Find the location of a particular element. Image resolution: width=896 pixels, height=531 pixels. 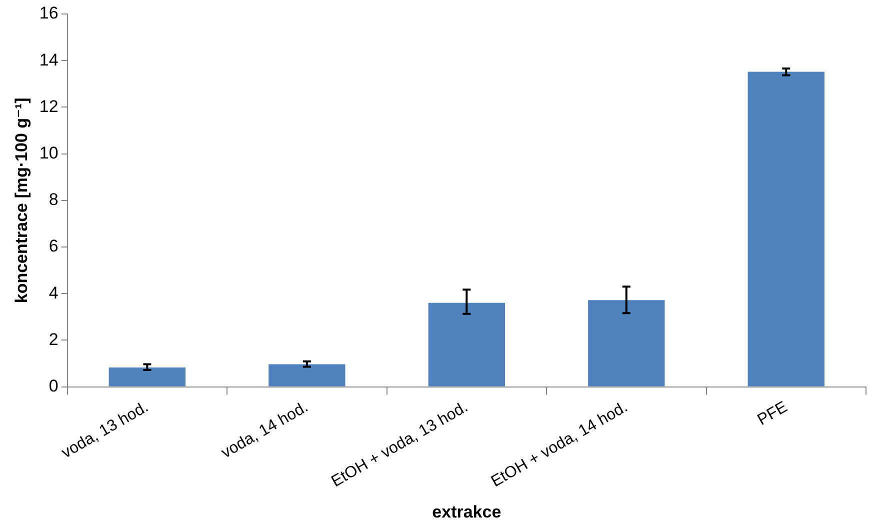

y-tick-label: 12 is located at coordinates (48, 106).